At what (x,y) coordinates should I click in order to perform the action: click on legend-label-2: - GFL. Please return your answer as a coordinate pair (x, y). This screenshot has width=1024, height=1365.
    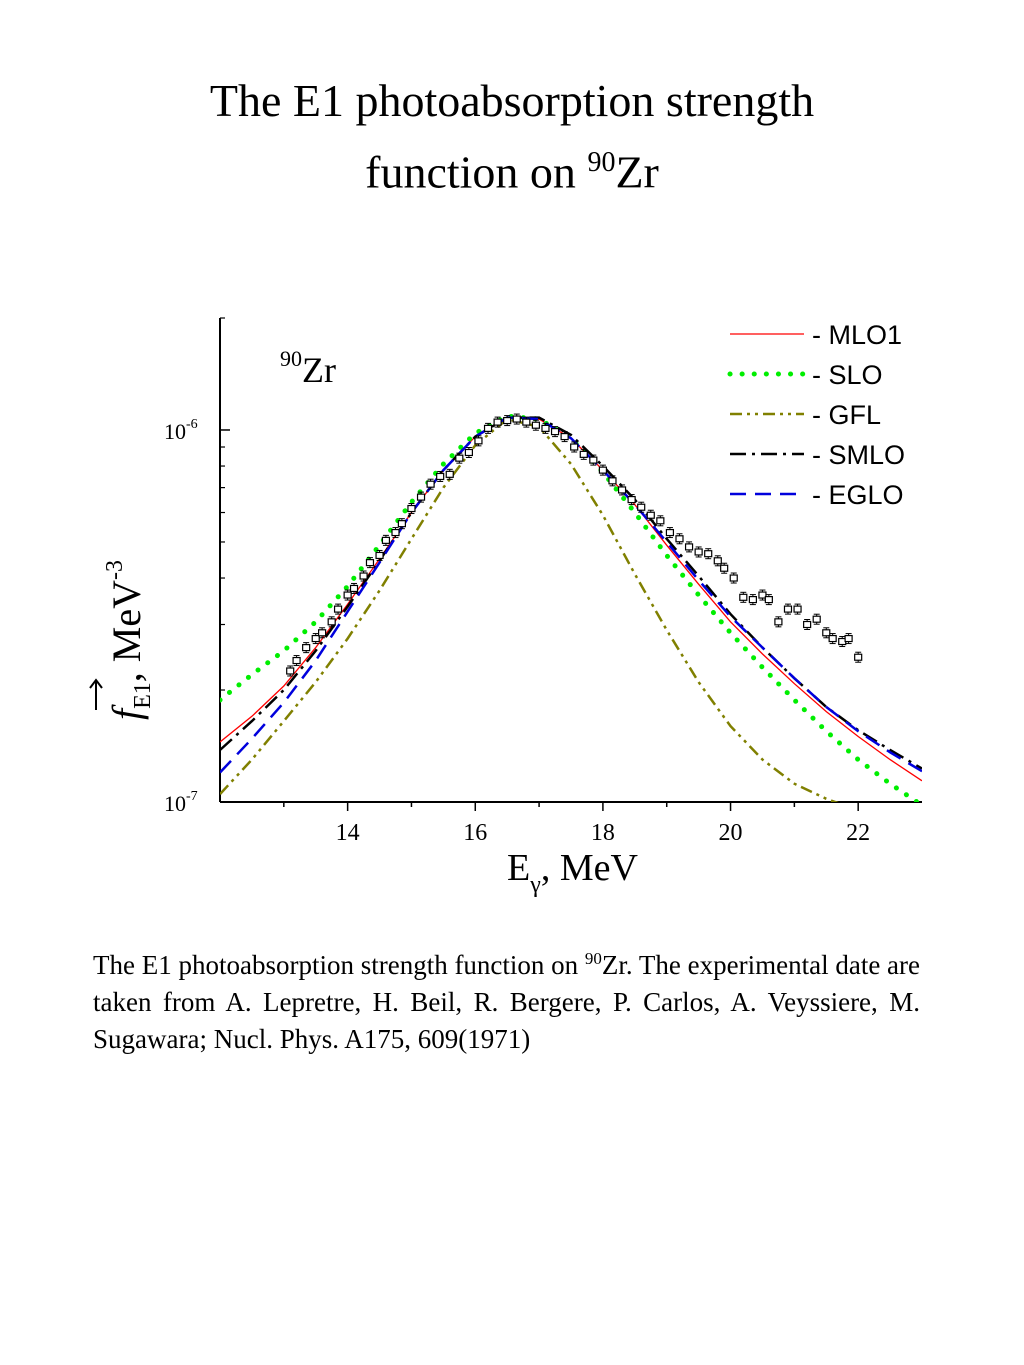
    Looking at the image, I should click on (846, 415).